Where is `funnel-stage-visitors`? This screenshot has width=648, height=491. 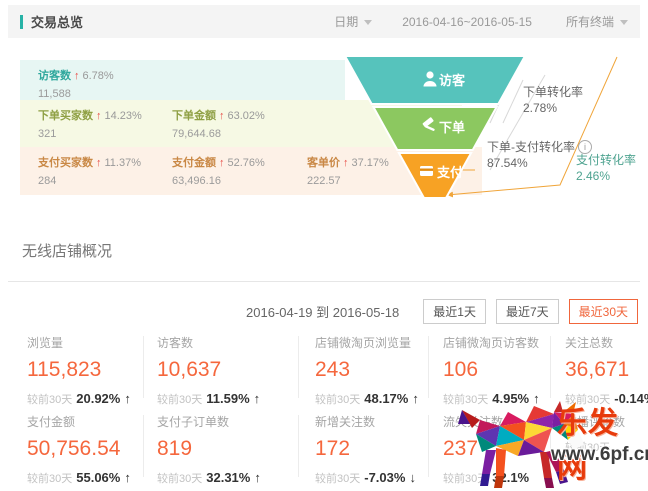
funnel-stage-visitors is located at coordinates (435, 80).